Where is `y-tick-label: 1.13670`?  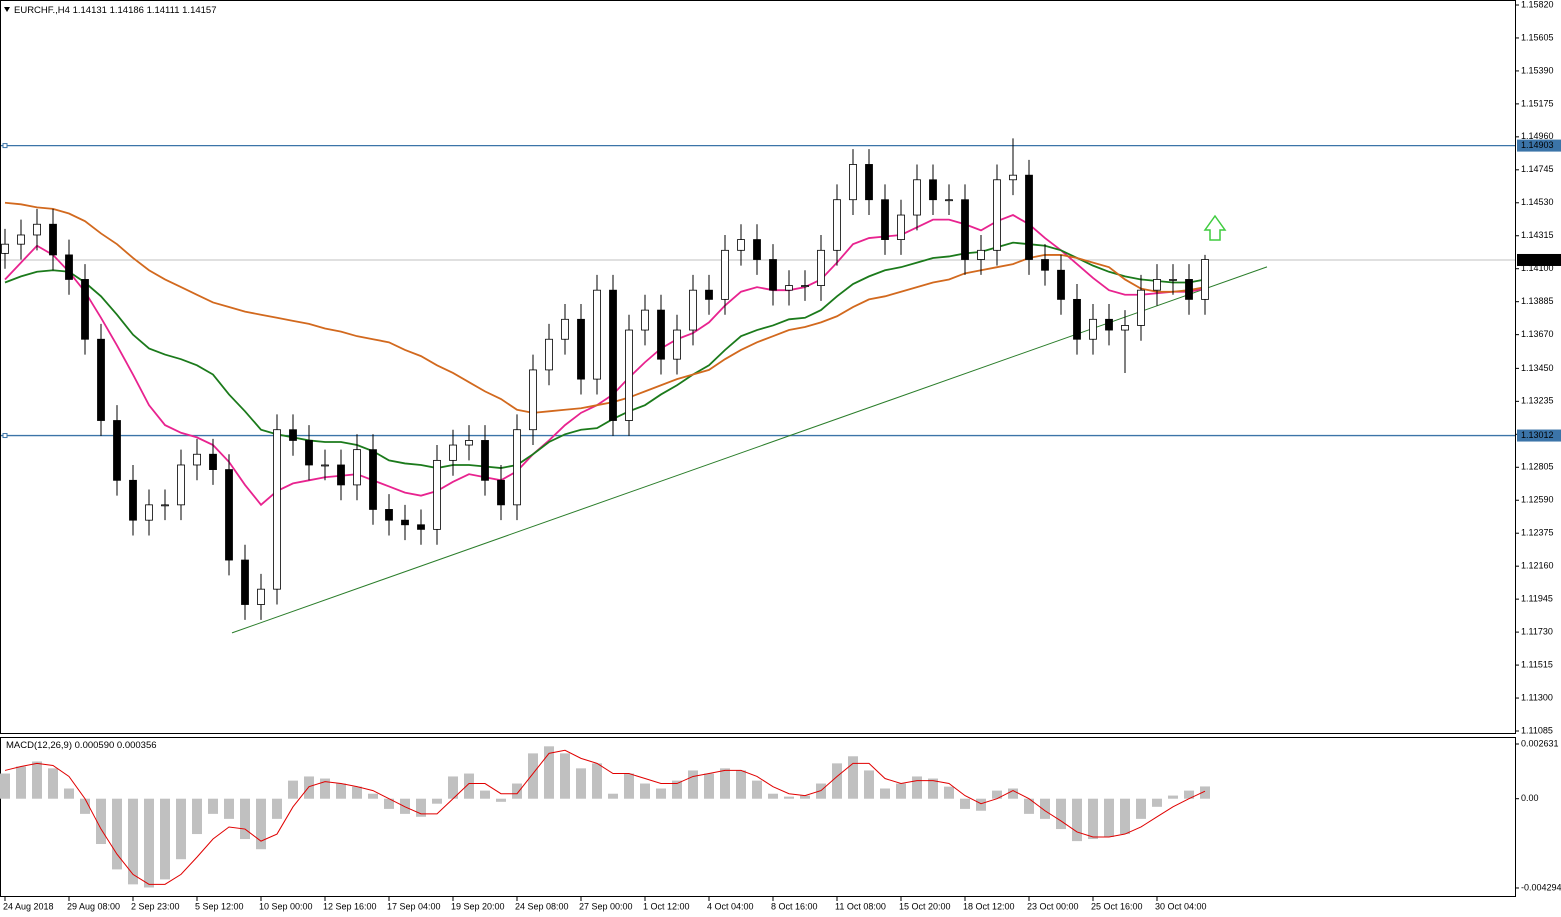
y-tick-label: 1.13670 is located at coordinates (1537, 334).